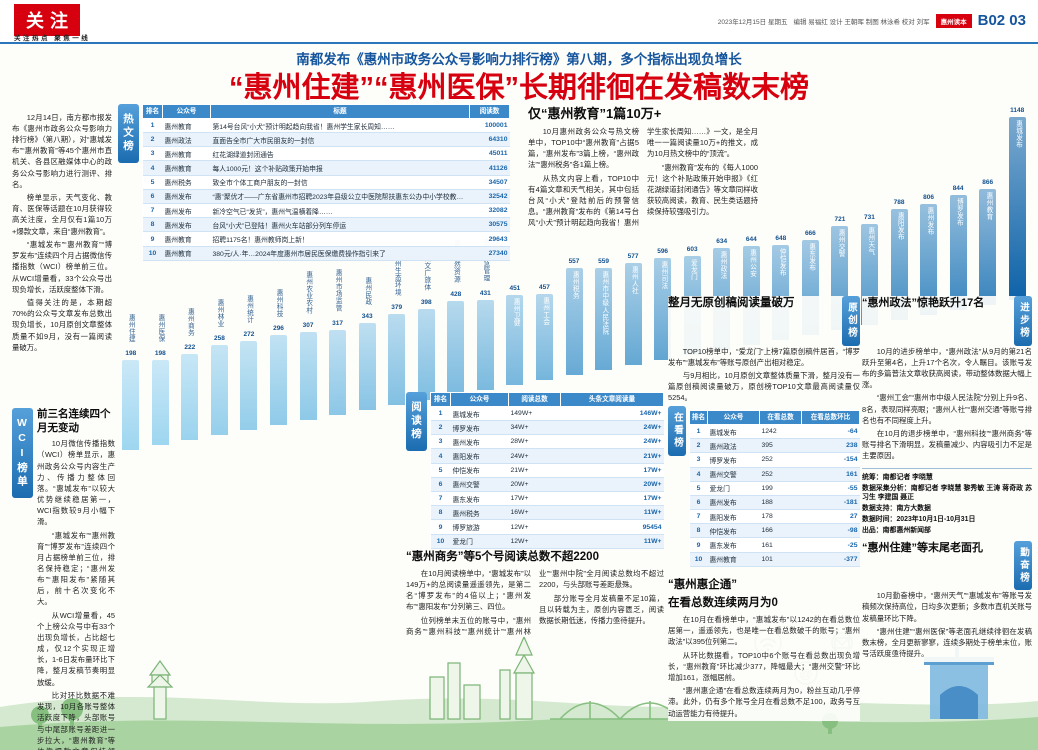 The height and width of the screenshot is (750, 1038). I want to click on table-row: 5 惠州税务 致全市个体工商户朋友的一封信 34507, so click(326, 182).